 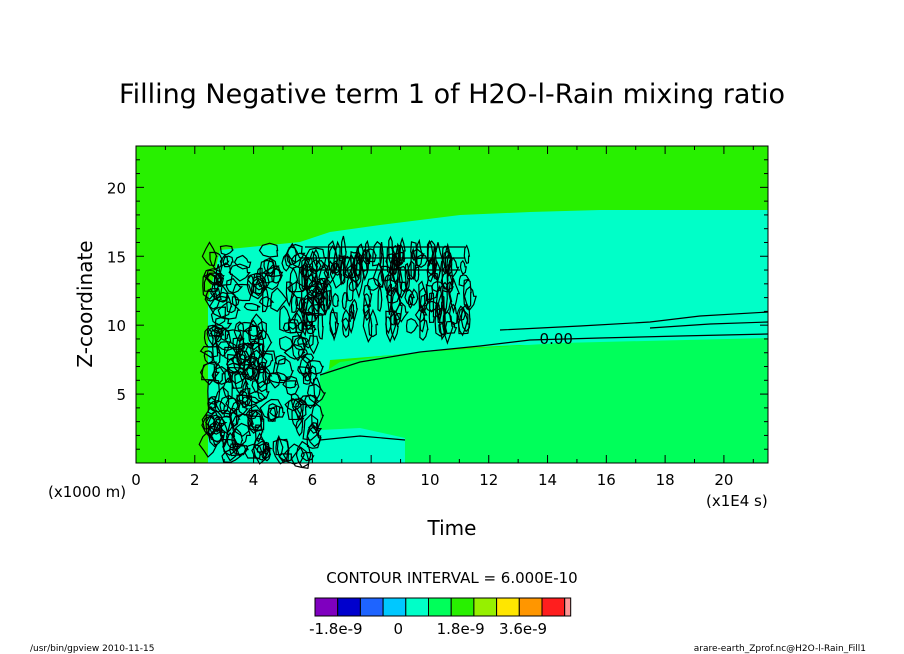 What do you see at coordinates (428, 629) in the screenshot?
I see `colorbar-tick-labels: -1.8e-9 0 1.8e-9 3.6e-9` at bounding box center [428, 629].